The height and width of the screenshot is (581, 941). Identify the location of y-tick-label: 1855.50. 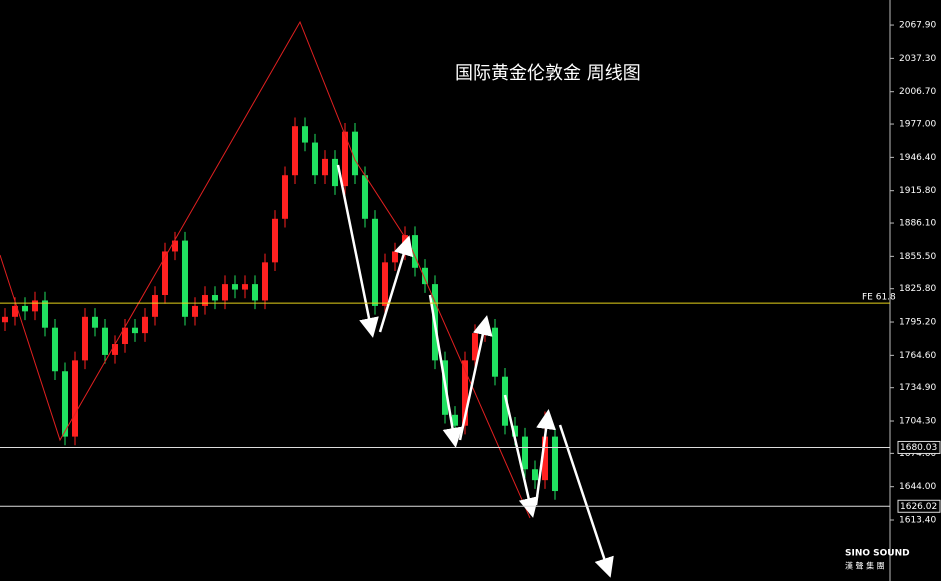
(917, 257).